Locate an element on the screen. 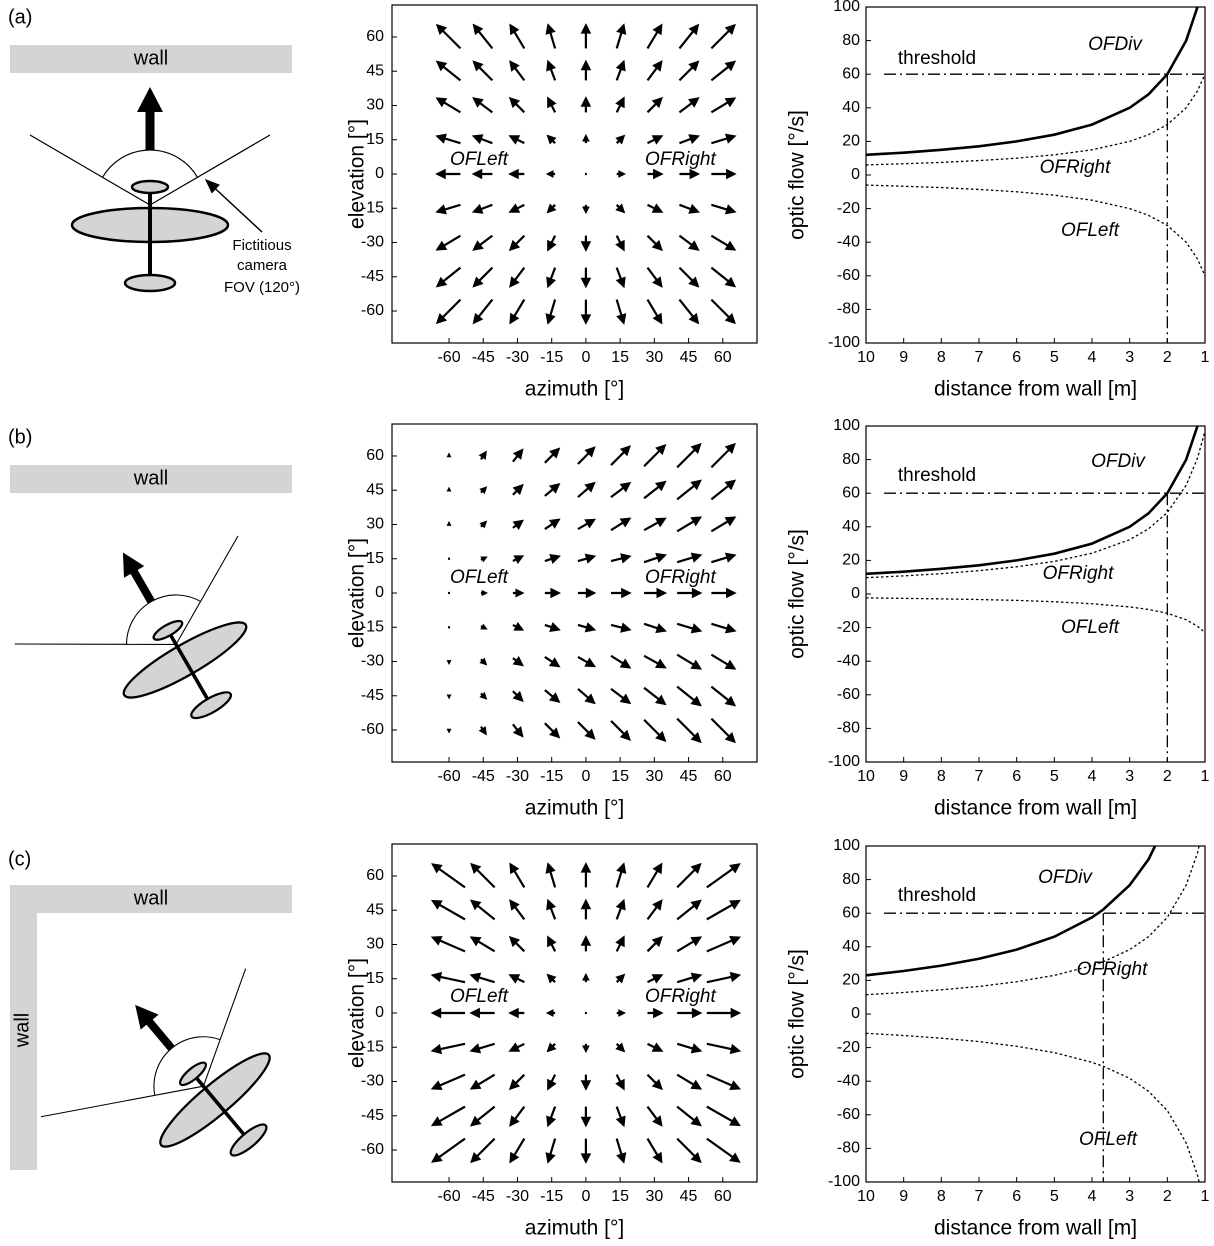 This screenshot has height=1246, width=1214. x-axis-label: azimuth [°] is located at coordinates (574, 1228).